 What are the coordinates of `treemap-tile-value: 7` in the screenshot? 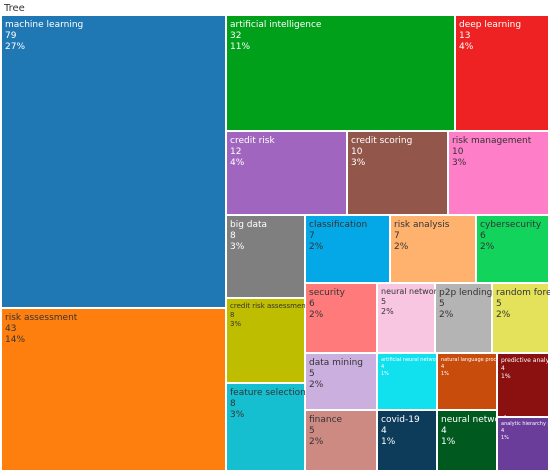 It's located at (312, 236).